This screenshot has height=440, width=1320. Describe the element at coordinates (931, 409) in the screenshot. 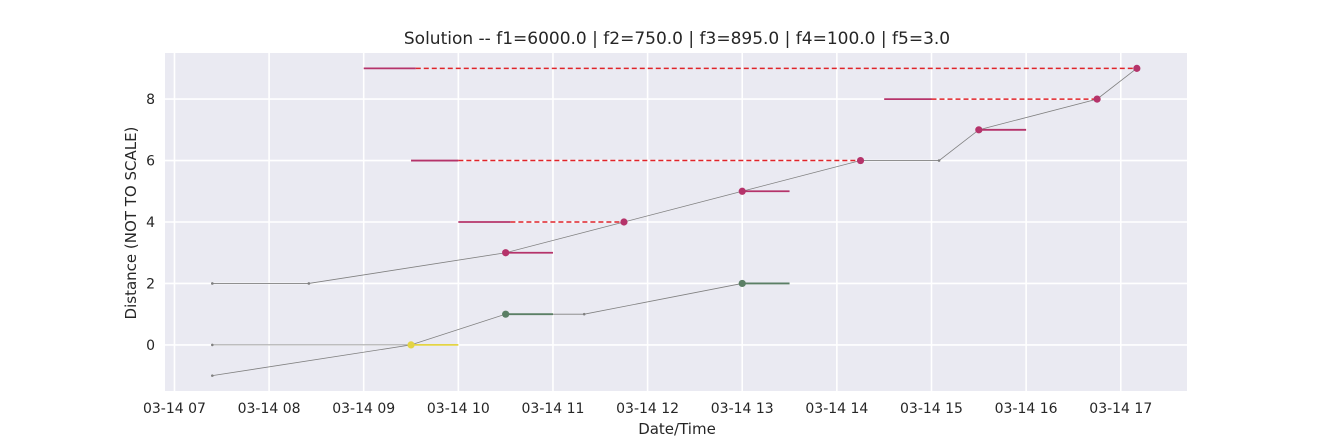

I see `x-tick-label: 03-14 15` at that location.